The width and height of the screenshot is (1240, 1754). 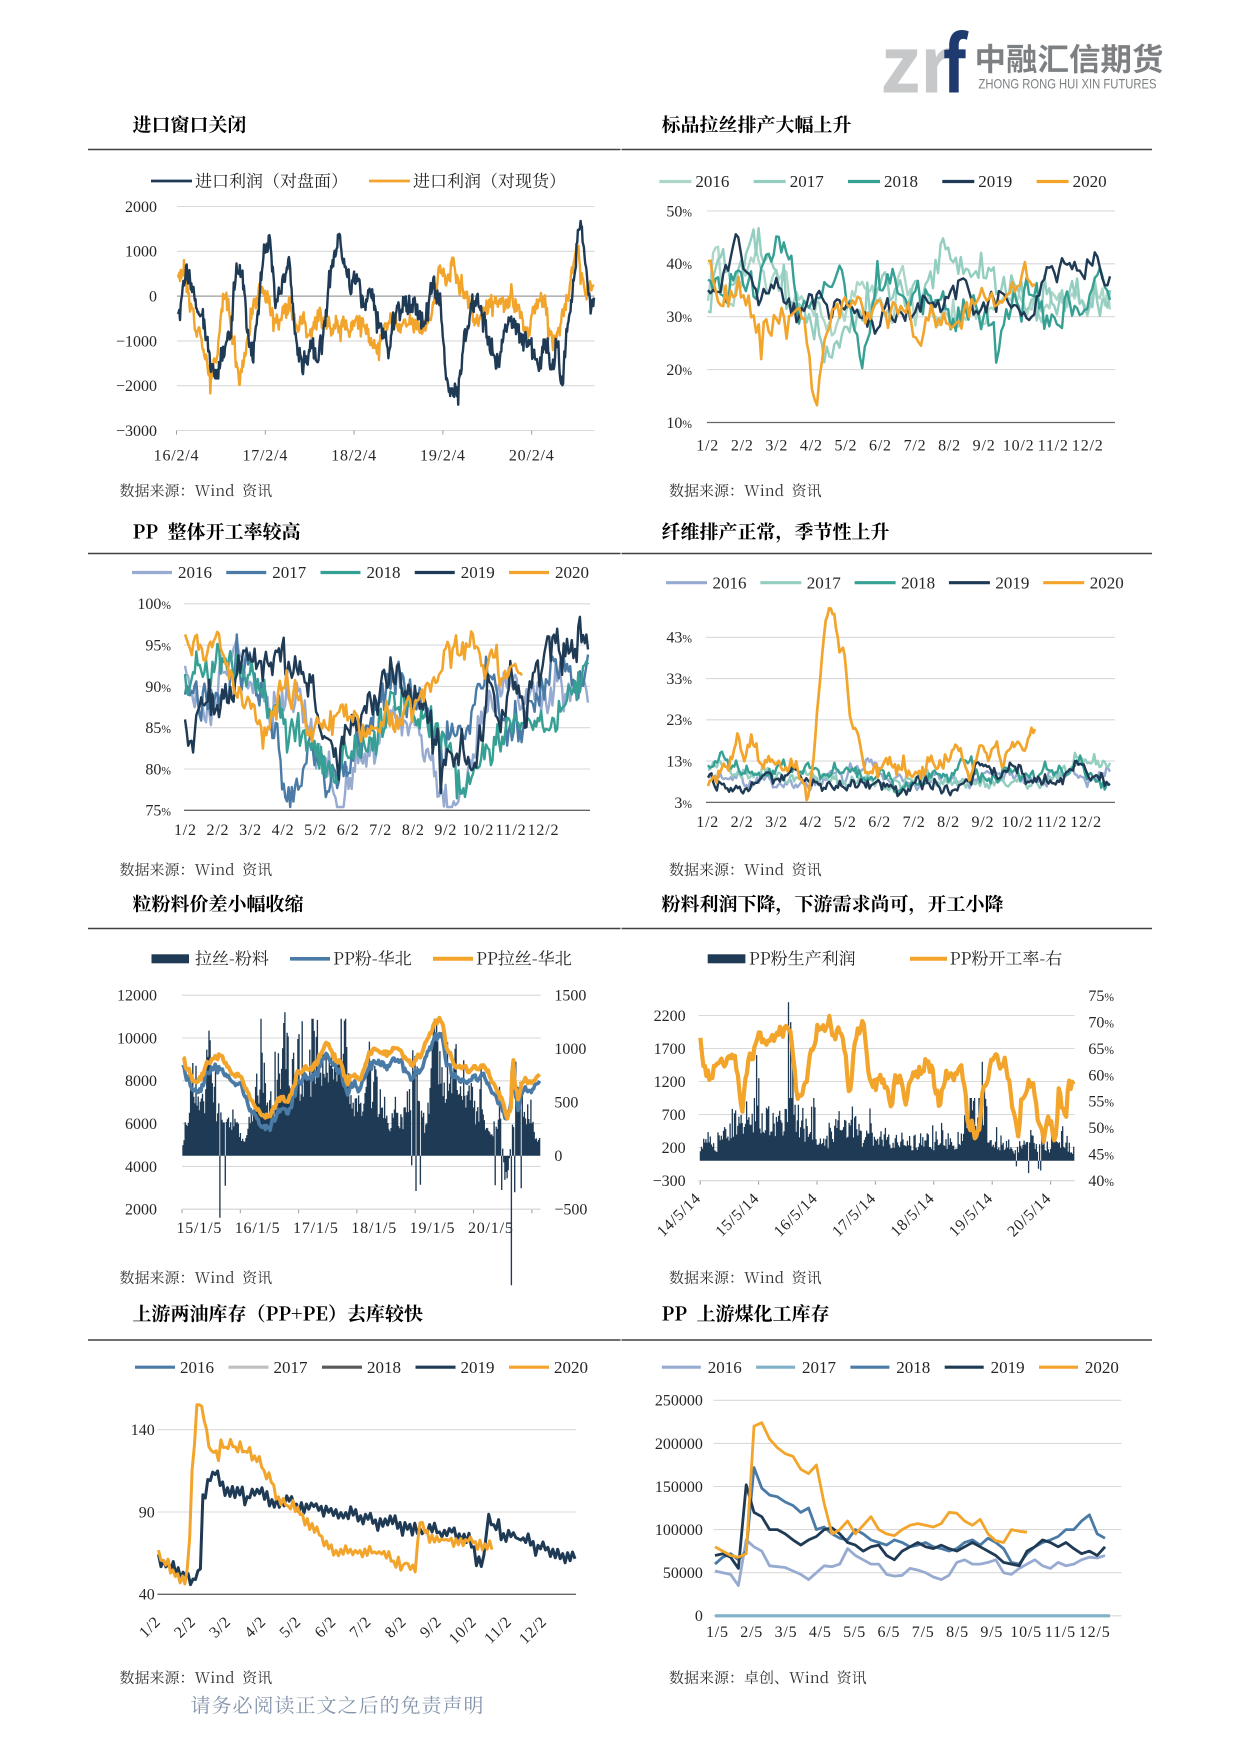 I want to click on svg-text: 200, so click(x=674, y=1148).